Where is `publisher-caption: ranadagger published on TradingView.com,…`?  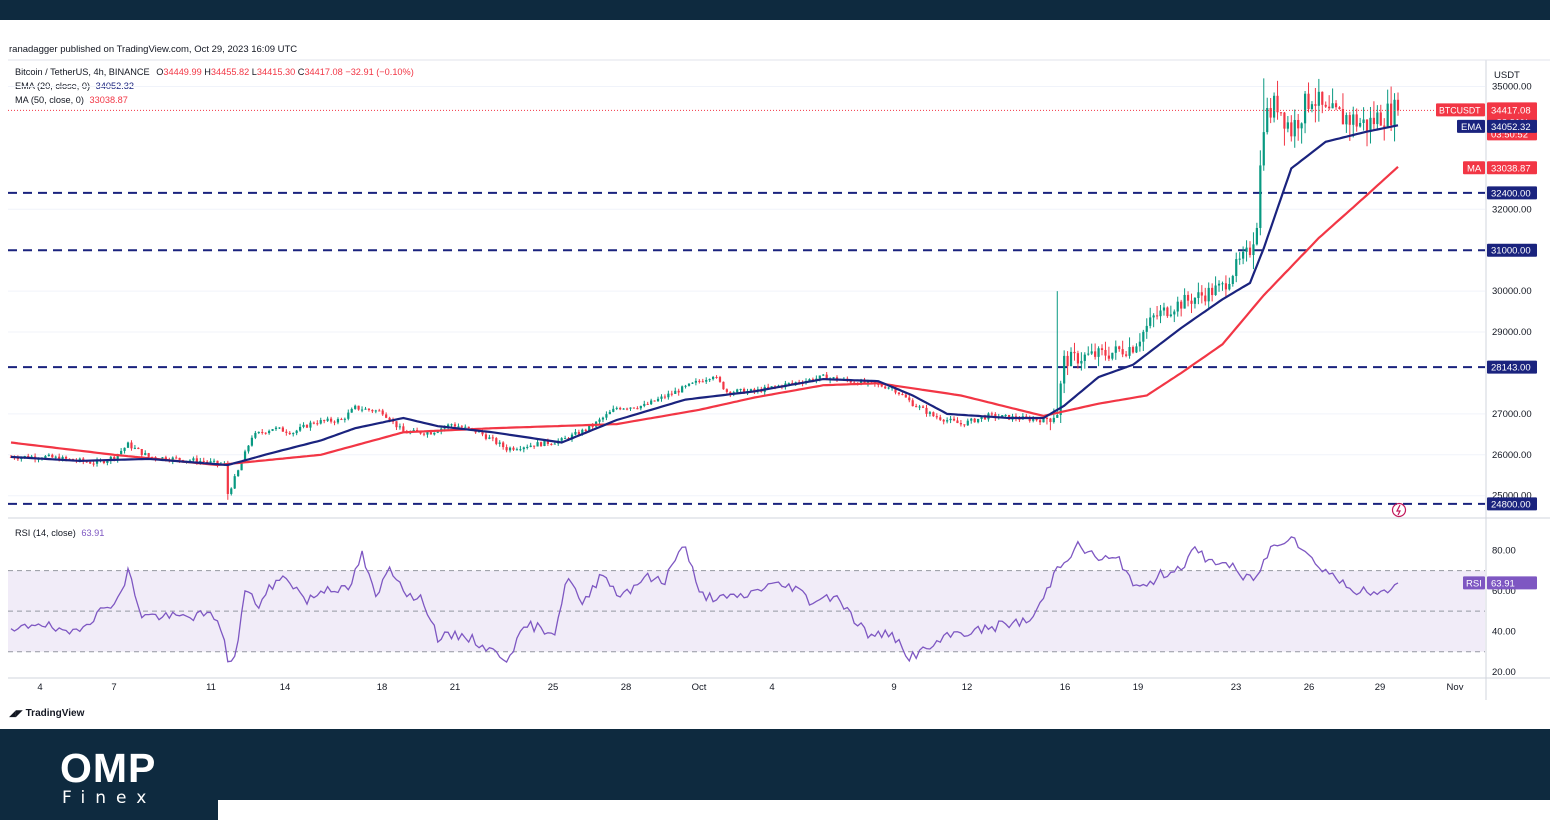 publisher-caption: ranadagger published on TradingView.com,… is located at coordinates (153, 49).